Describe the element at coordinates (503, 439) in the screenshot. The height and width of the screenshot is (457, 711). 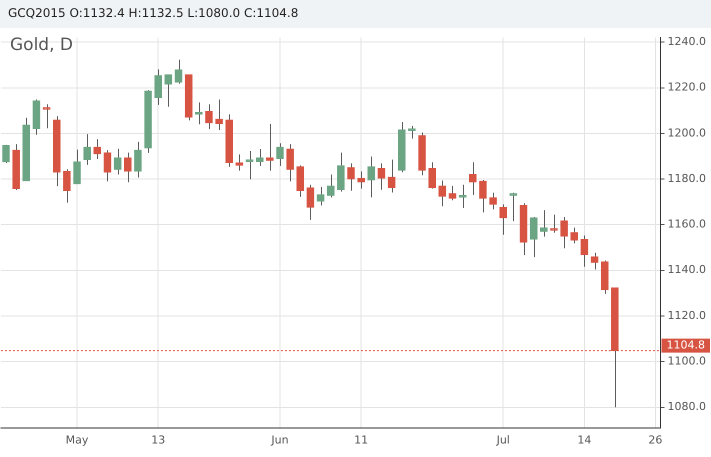
I see `x-tick-label: Jul` at that location.